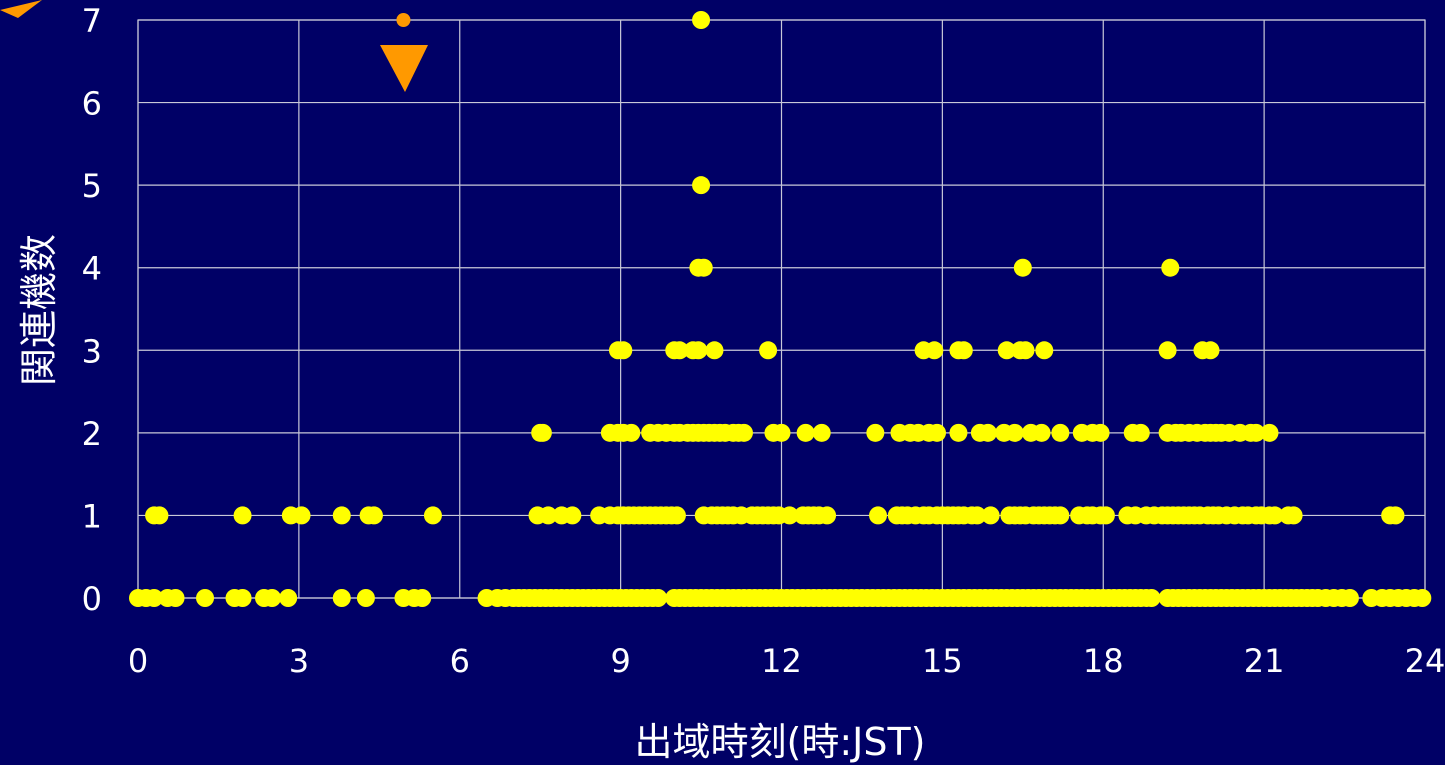  I want to click on y-tick-label: 5, so click(92, 186).